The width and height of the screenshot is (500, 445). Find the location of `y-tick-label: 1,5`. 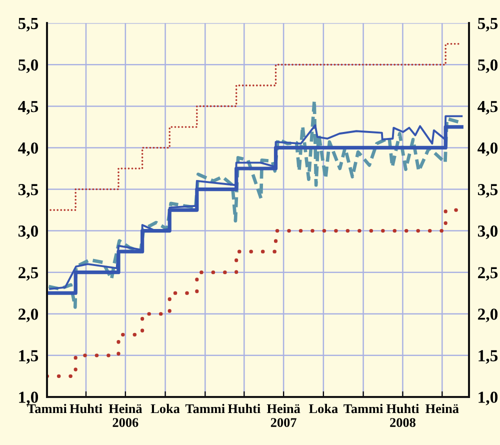

y-tick-label: 1,5 is located at coordinates (28, 357).